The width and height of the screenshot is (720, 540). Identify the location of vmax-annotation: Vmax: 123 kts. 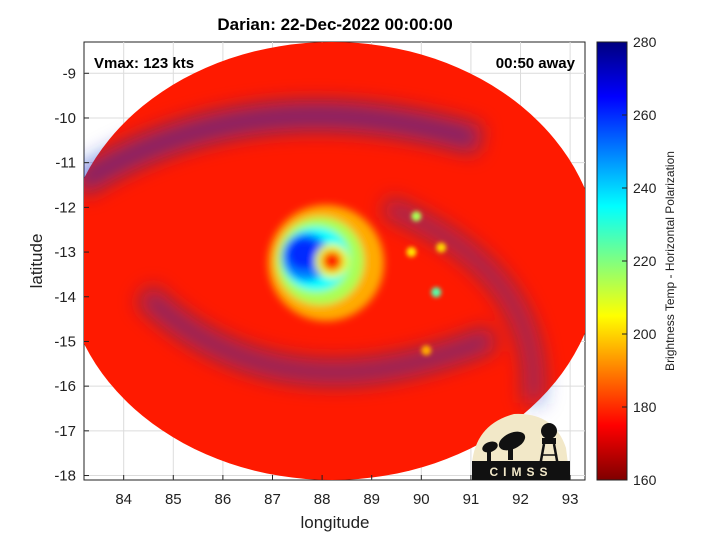
(144, 63).